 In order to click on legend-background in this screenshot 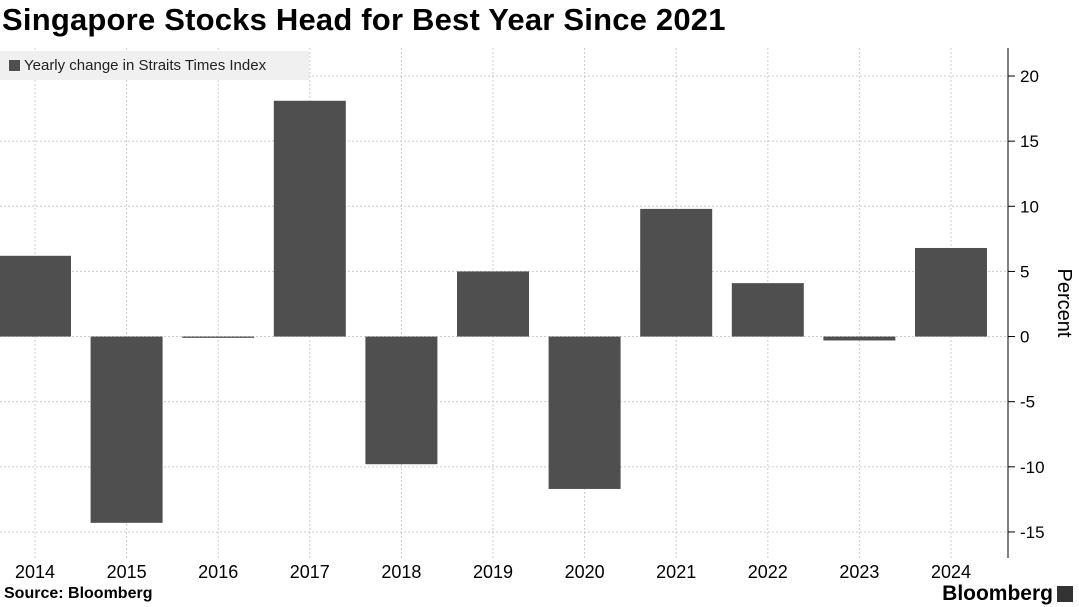, I will do `click(154, 65)`.